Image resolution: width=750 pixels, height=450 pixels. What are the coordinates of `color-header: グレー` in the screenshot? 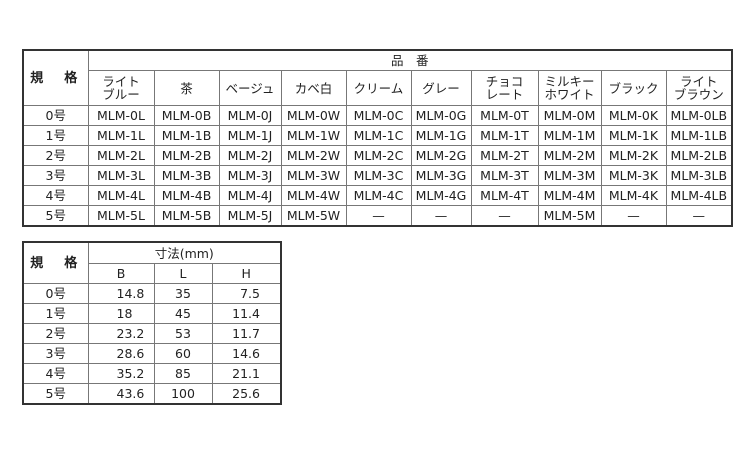 It's located at (441, 88).